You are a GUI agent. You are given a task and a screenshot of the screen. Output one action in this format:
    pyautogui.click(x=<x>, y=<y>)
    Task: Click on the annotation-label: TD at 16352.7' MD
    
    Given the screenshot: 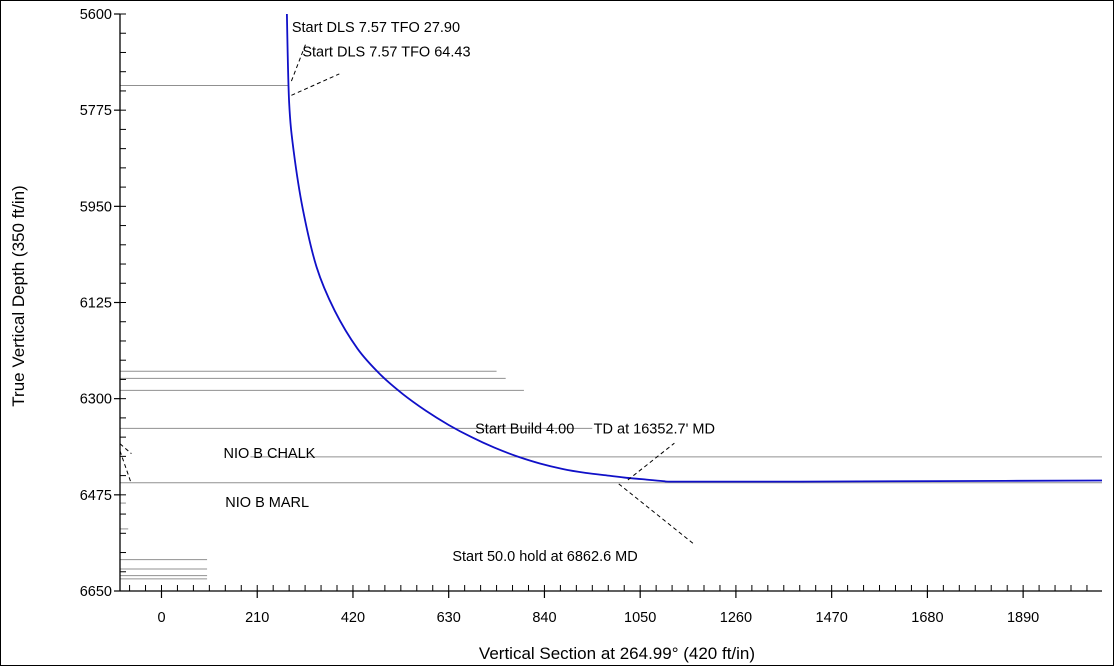 What is the action you would take?
    pyautogui.click(x=654, y=429)
    